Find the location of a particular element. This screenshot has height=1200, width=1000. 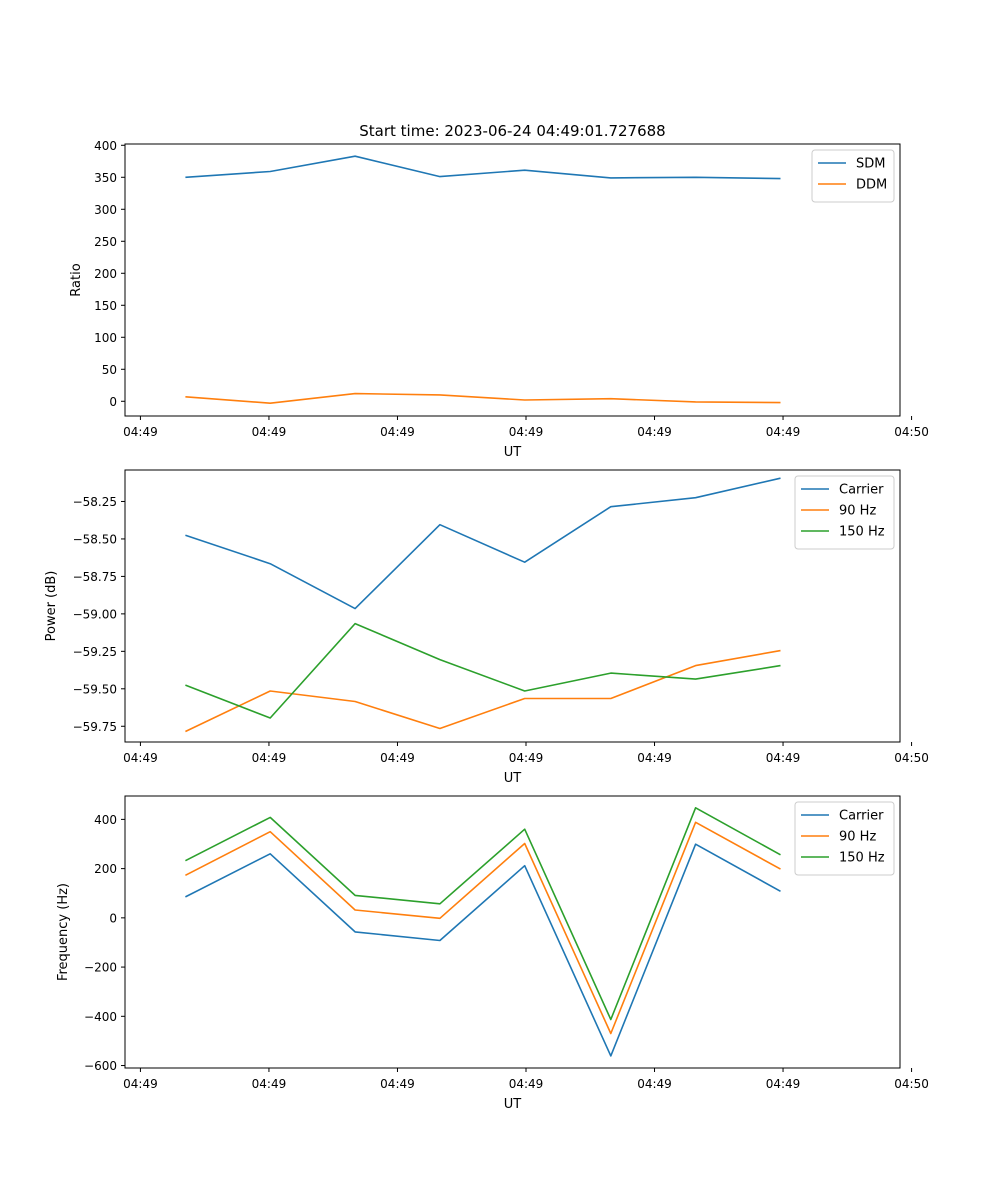

y-tick-label: 300 is located at coordinates (105, 210).